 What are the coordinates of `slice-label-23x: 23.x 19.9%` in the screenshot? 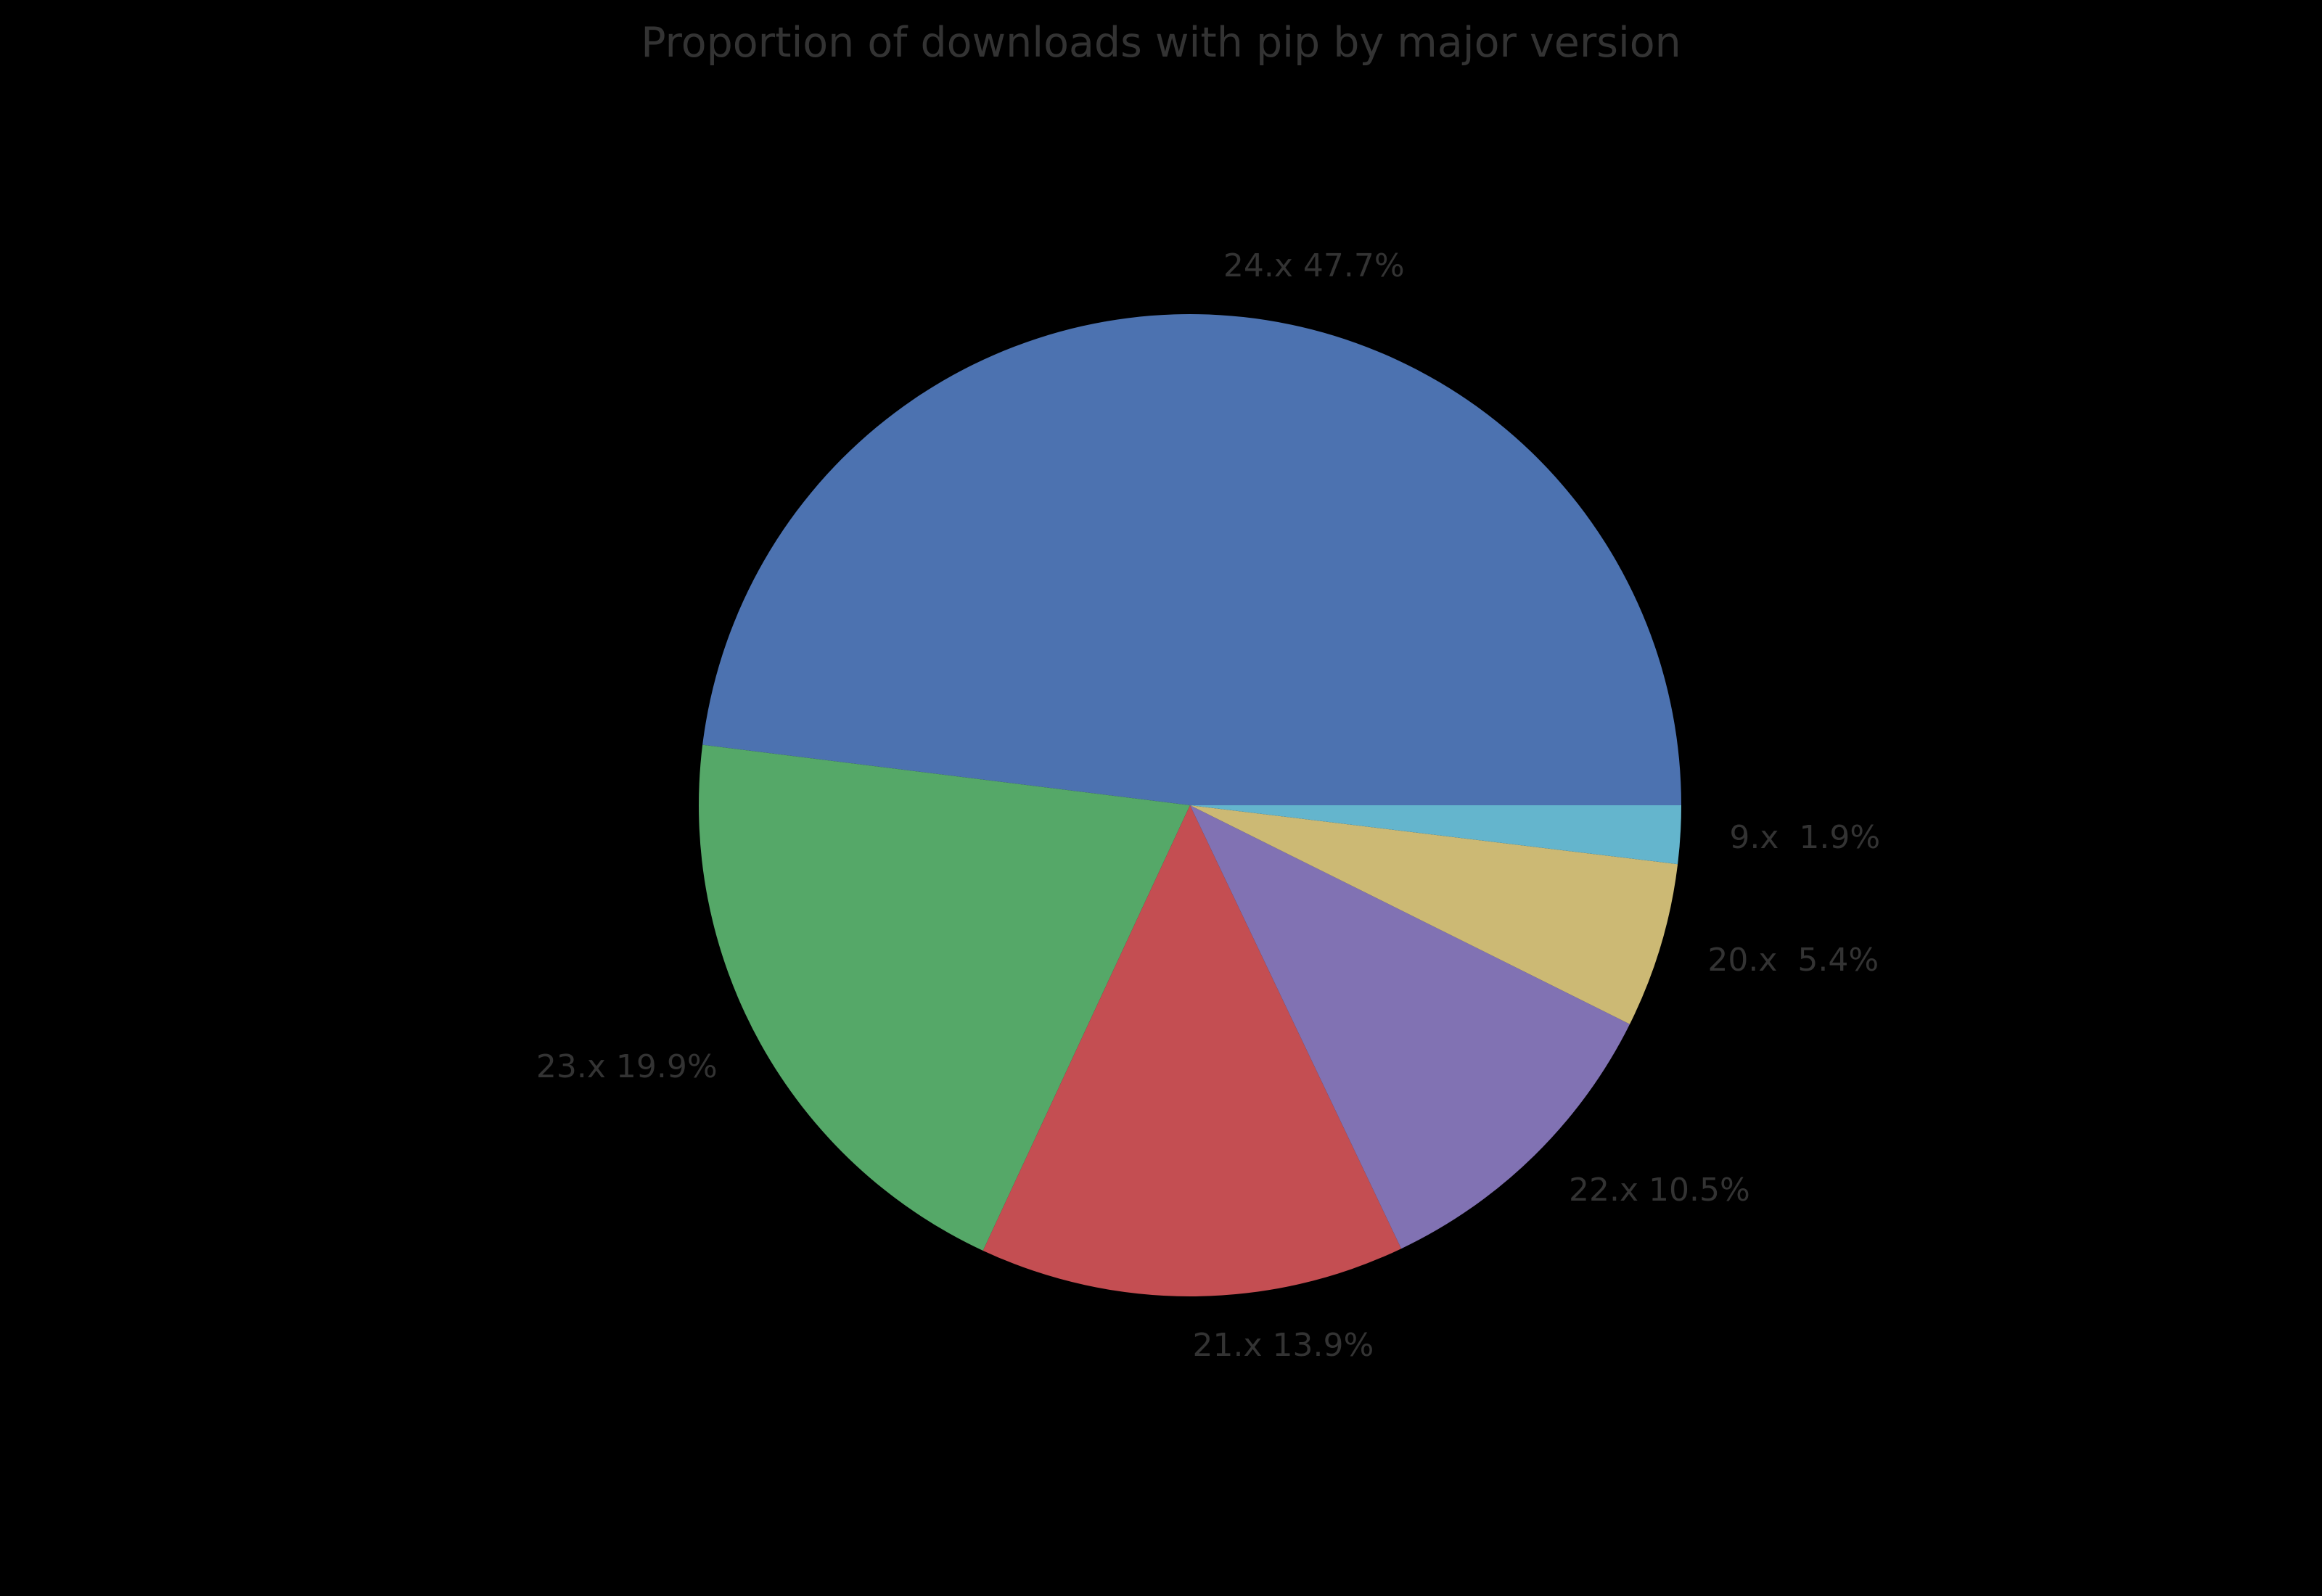 It's located at (627, 1067).